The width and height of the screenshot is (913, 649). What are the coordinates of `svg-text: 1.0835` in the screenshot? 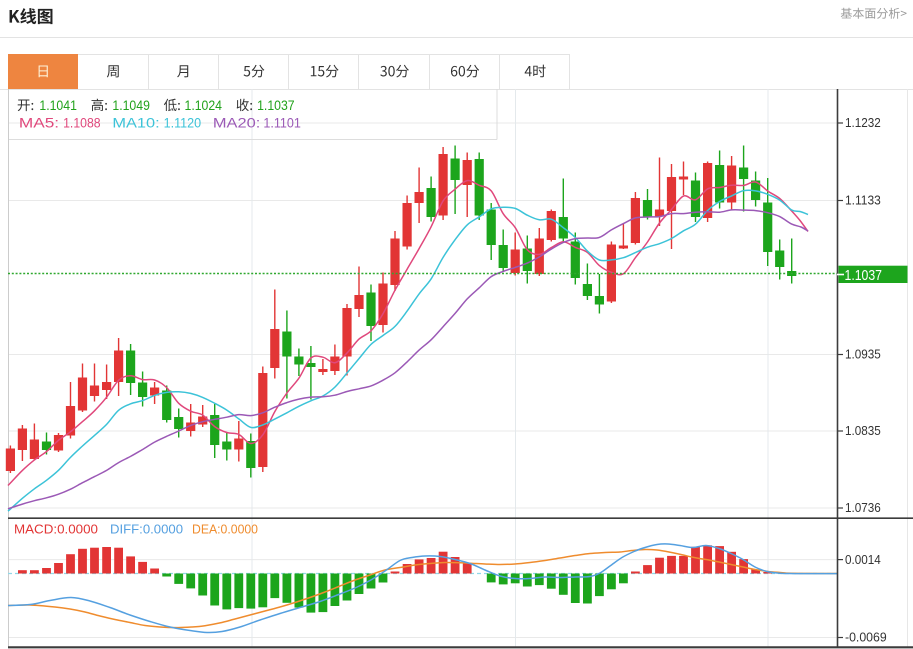 It's located at (863, 431).